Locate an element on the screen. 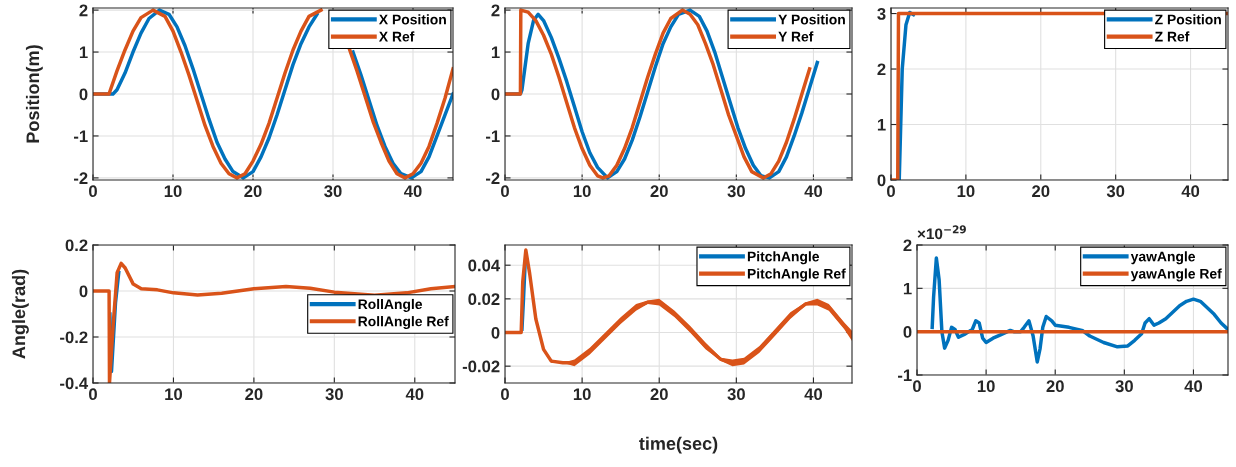 This screenshot has height=467, width=1236. legend-label: RollAngle is located at coordinates (390, 305).